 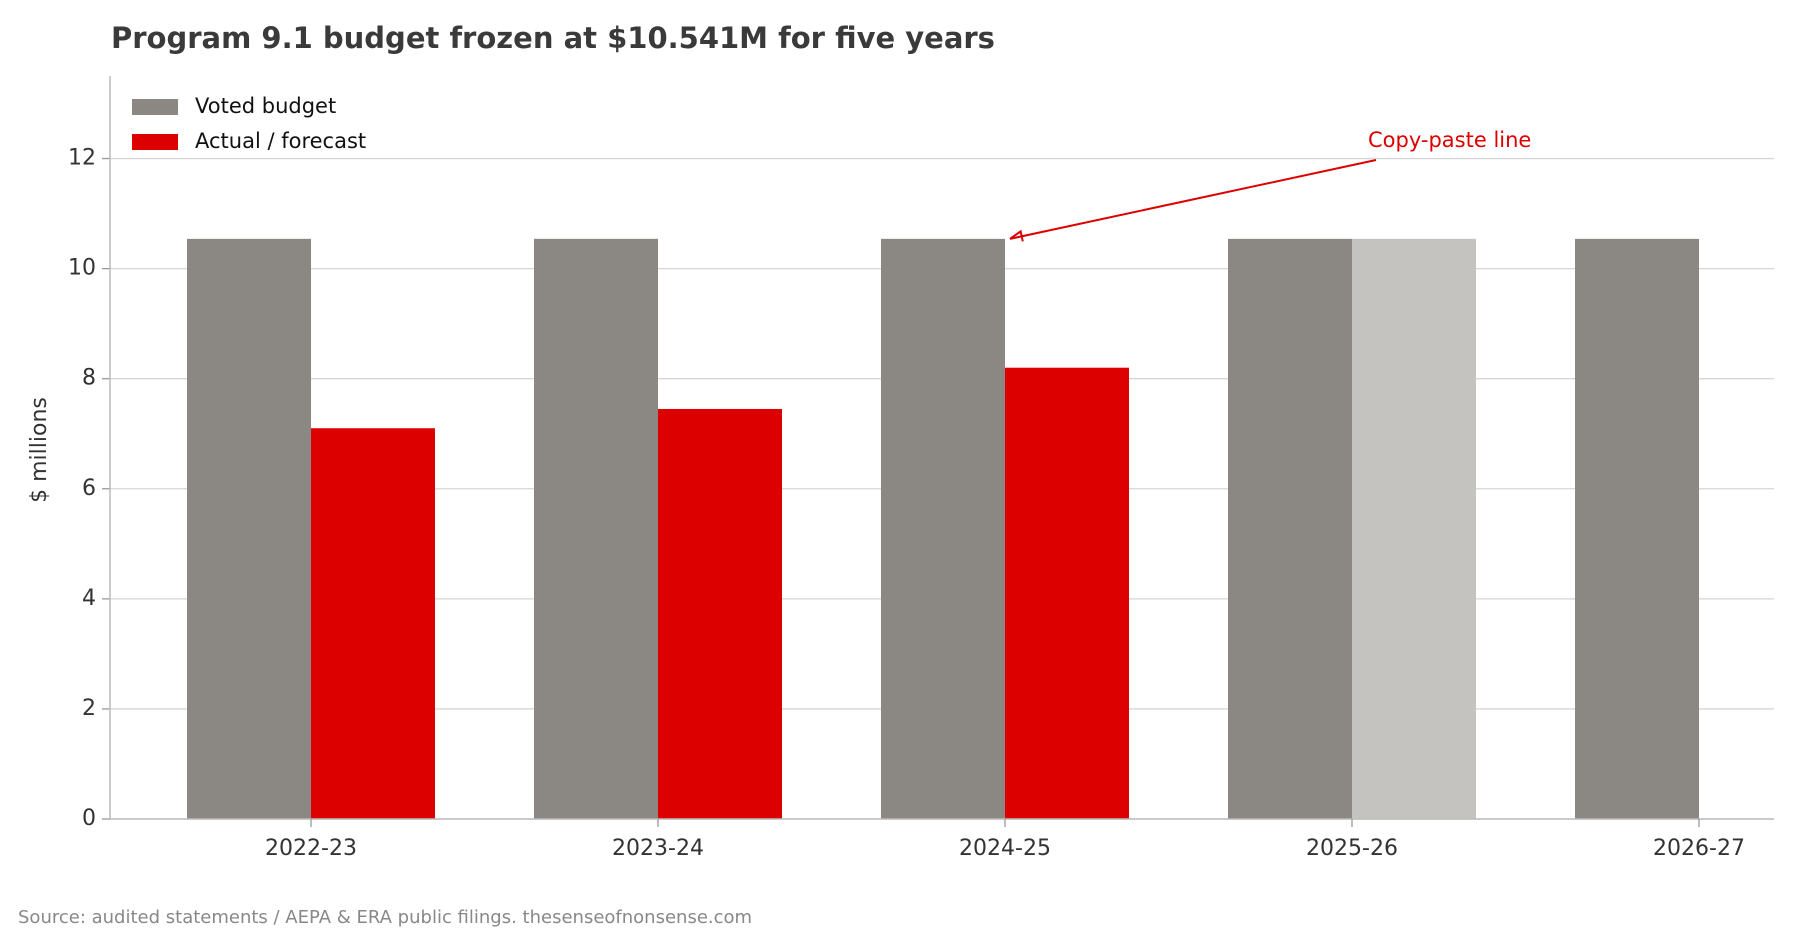 What do you see at coordinates (265, 106) in the screenshot?
I see `legend-label: Voted budget` at bounding box center [265, 106].